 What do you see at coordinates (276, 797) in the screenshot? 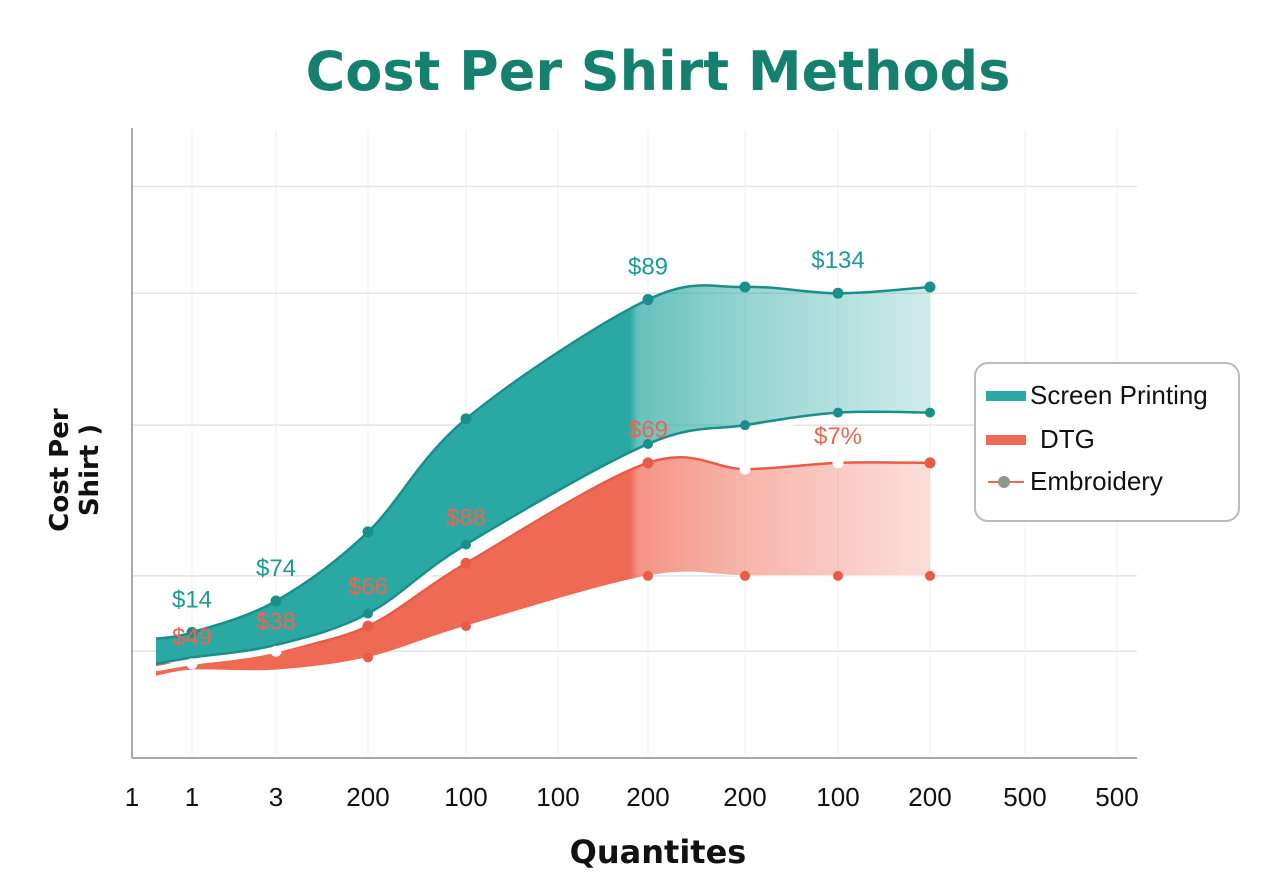
I see `x-tick-label: 3` at bounding box center [276, 797].